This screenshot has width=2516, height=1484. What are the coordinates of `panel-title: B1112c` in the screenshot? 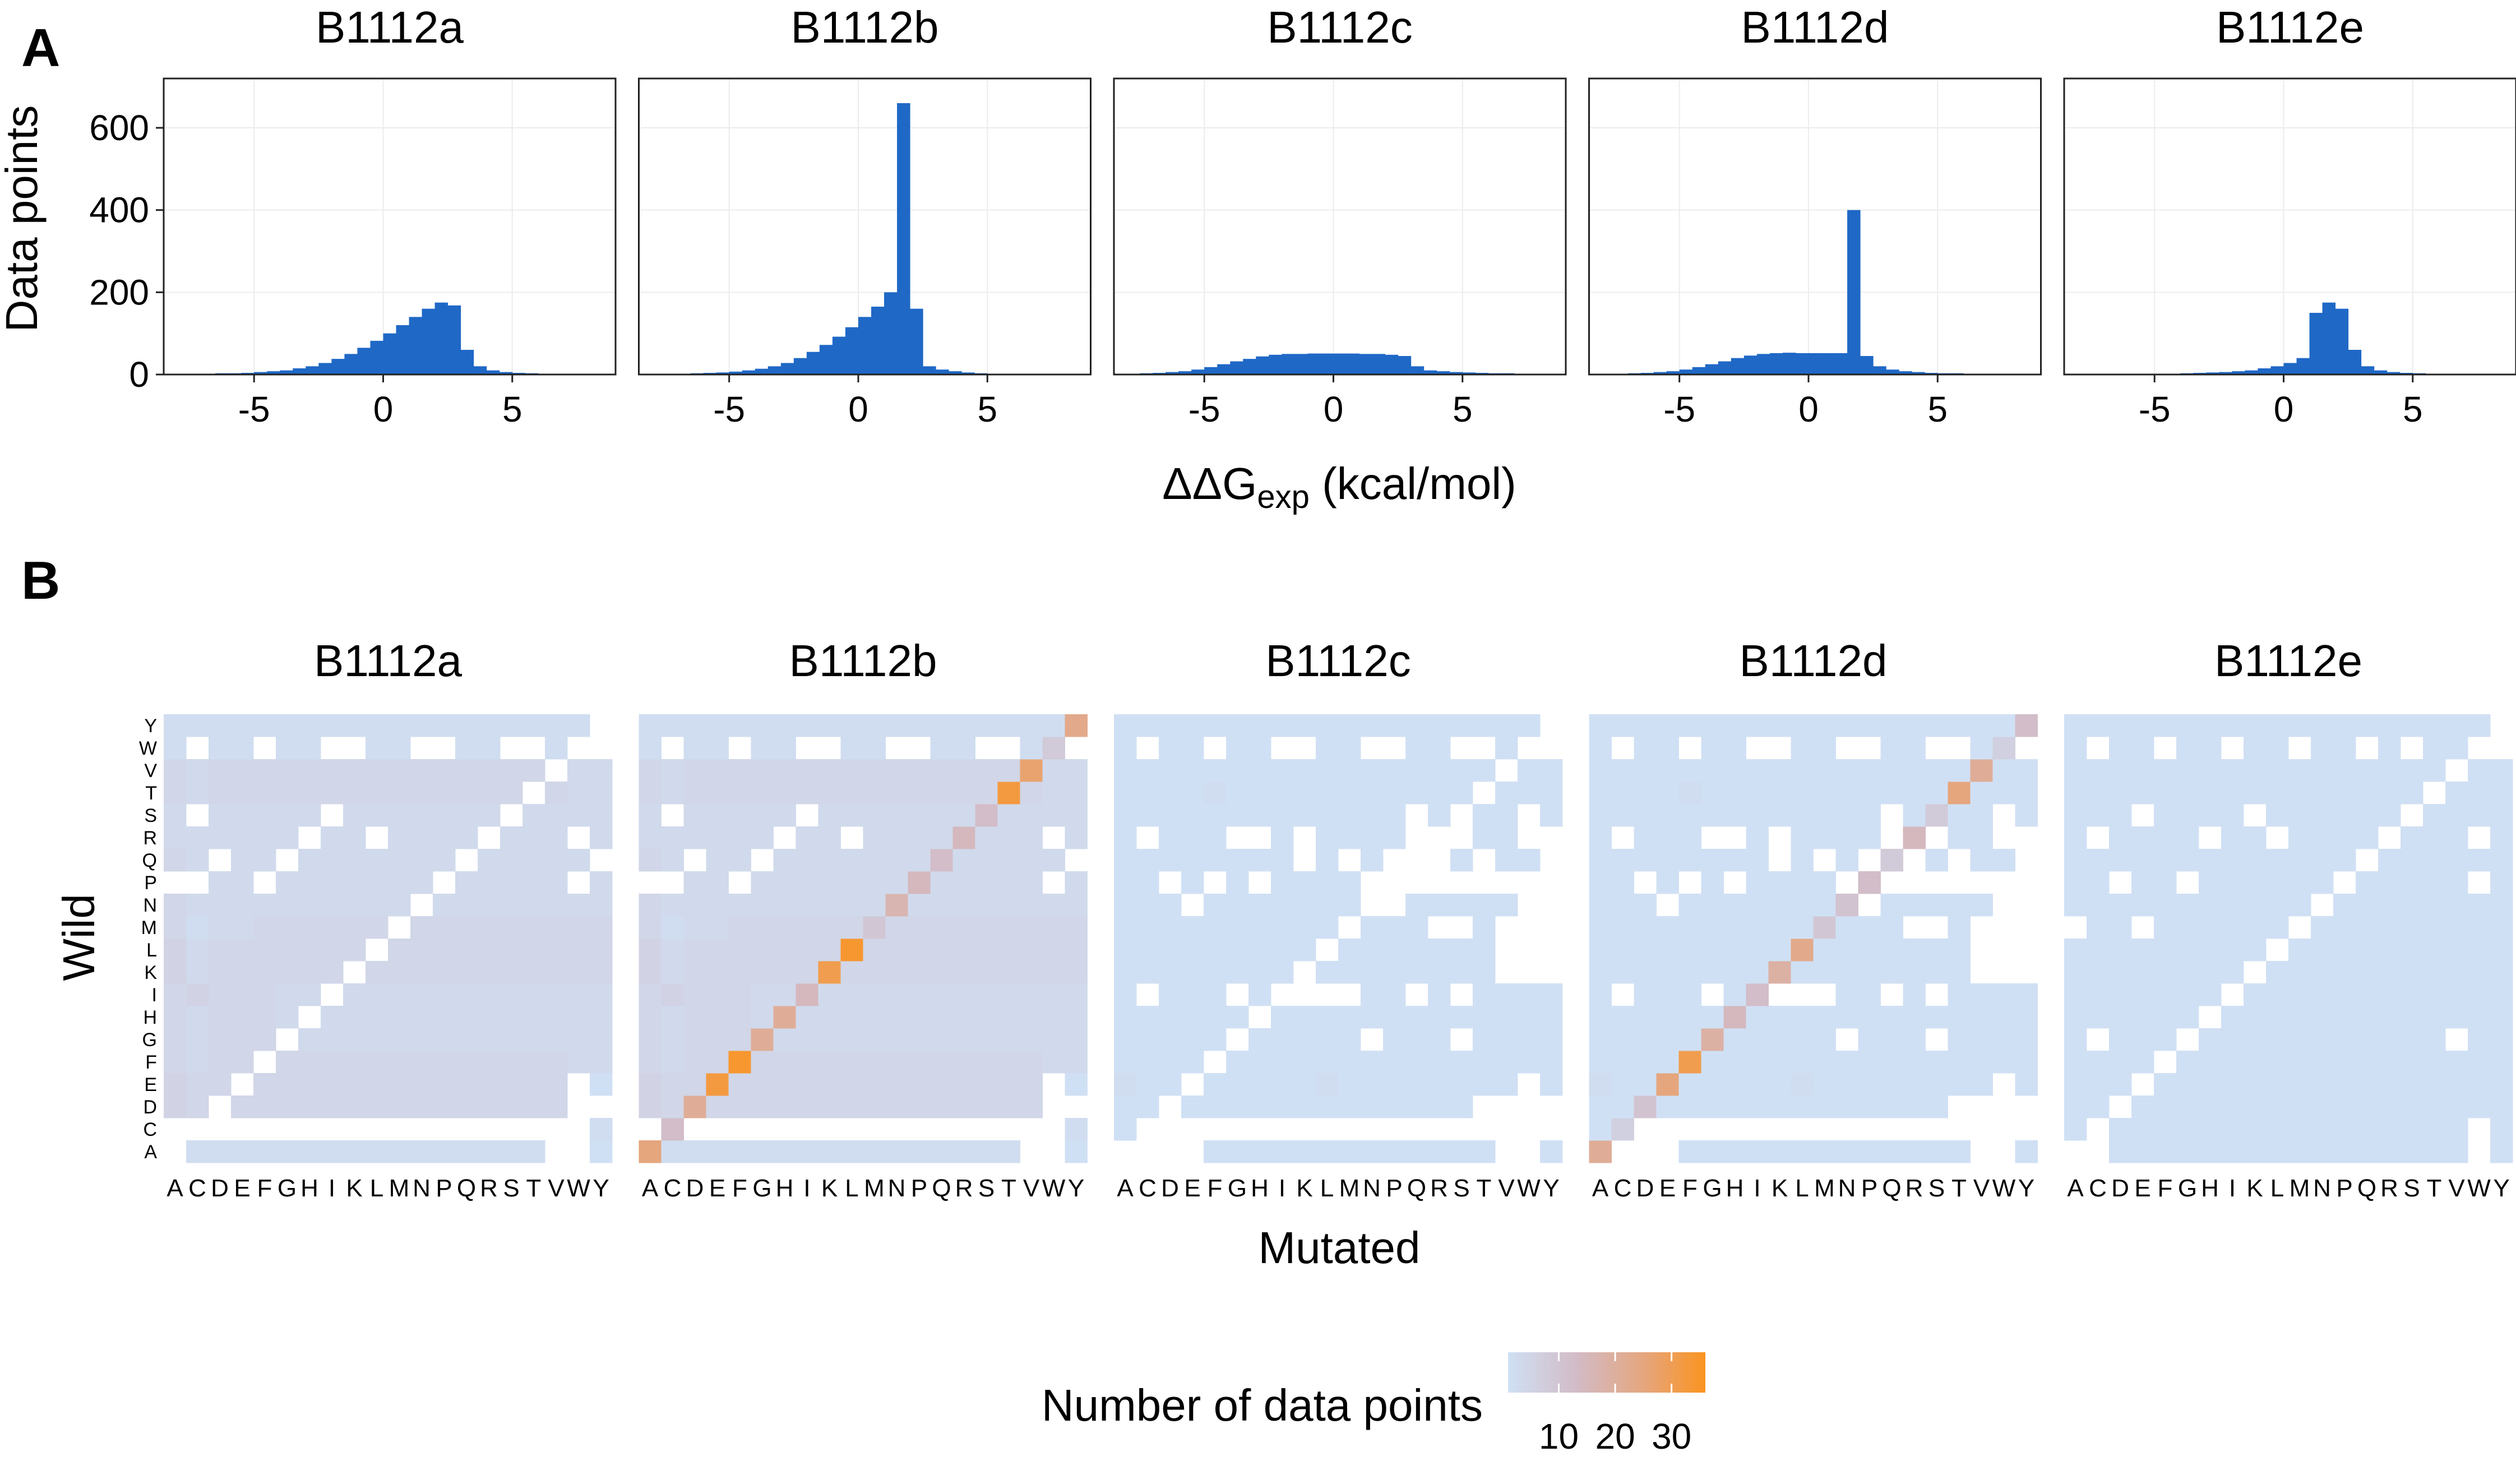 It's located at (1339, 27).